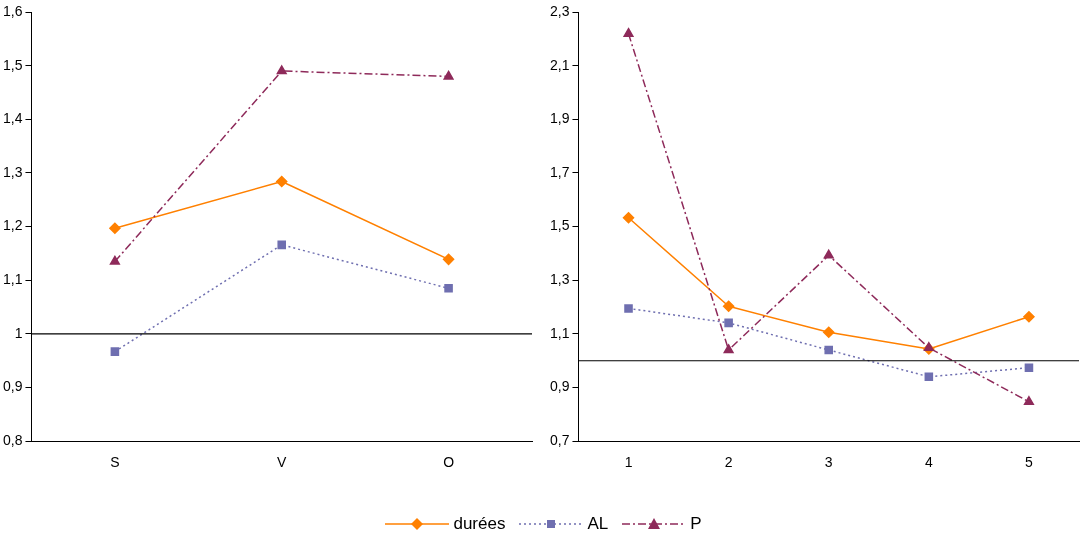 The height and width of the screenshot is (549, 1087). I want to click on y-tick-label: 0,7, so click(559, 440).